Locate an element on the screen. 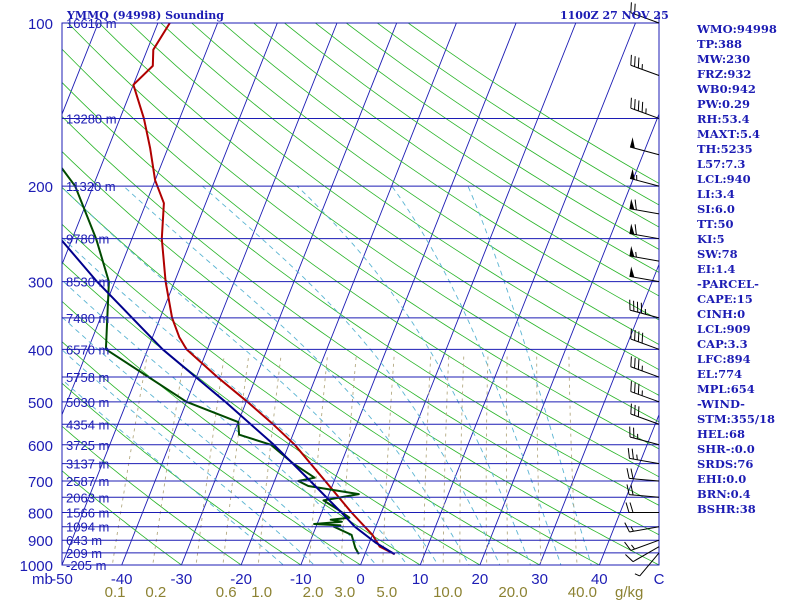  index-item: BSHR:38 is located at coordinates (726, 509).